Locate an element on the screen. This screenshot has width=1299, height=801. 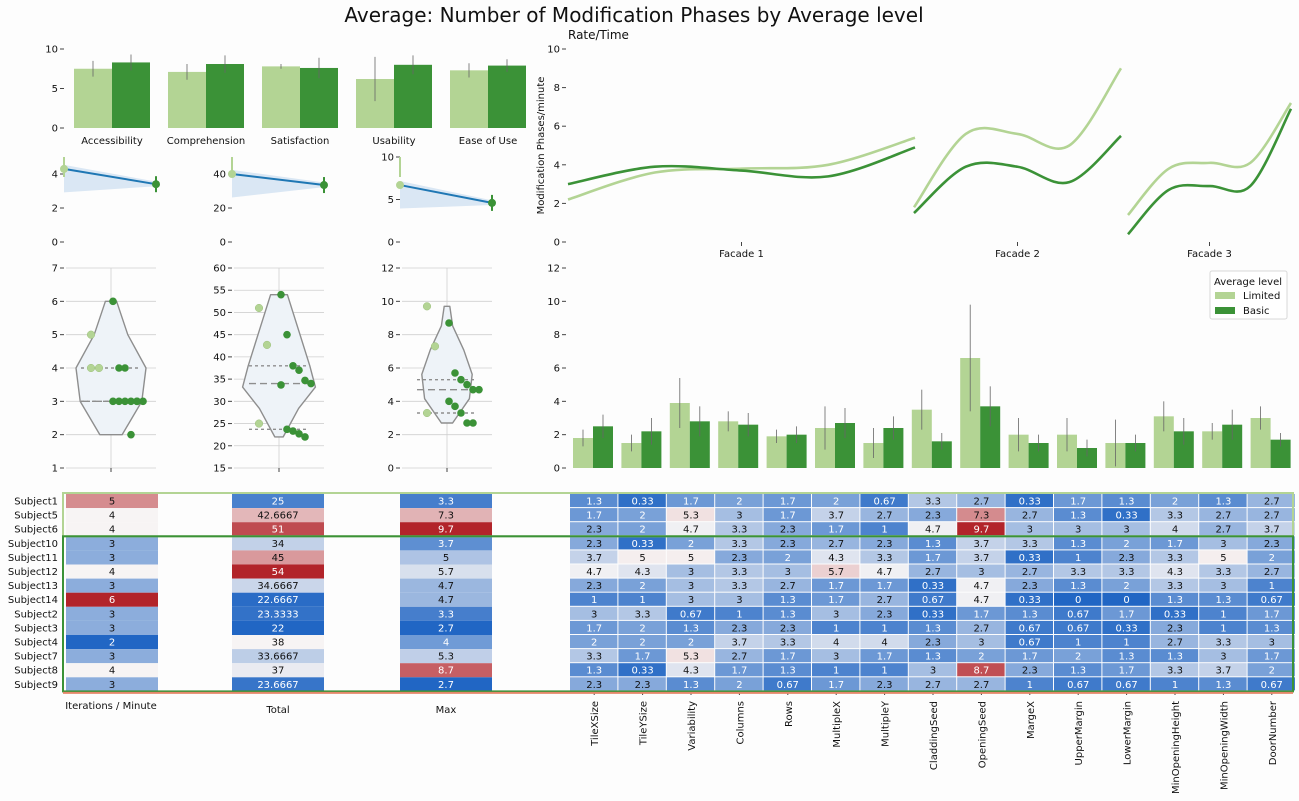
cell-value: 4.3 is located at coordinates (643, 572).